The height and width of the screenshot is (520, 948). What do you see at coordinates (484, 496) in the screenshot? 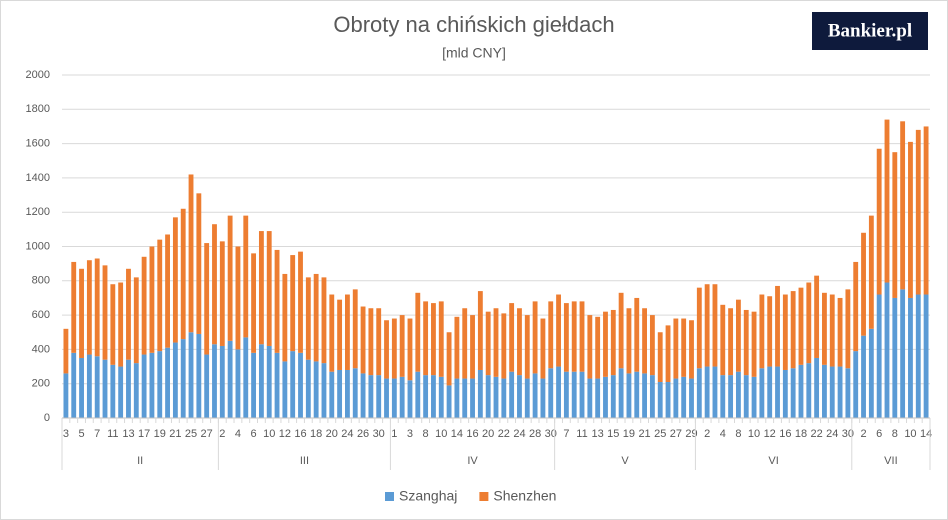
I see `legend-swatch` at bounding box center [484, 496].